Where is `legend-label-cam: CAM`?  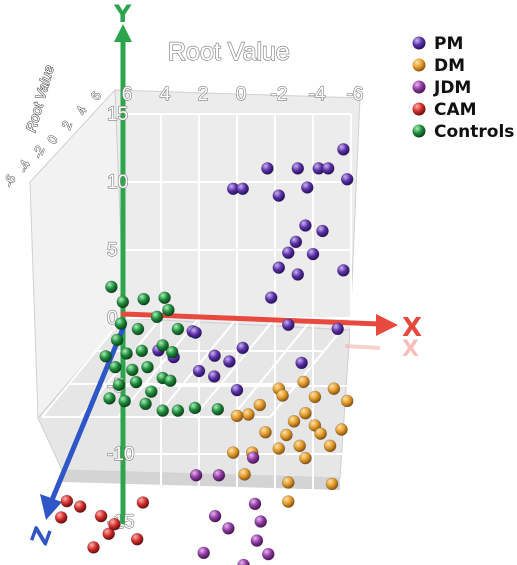 legend-label-cam: CAM is located at coordinates (455, 110).